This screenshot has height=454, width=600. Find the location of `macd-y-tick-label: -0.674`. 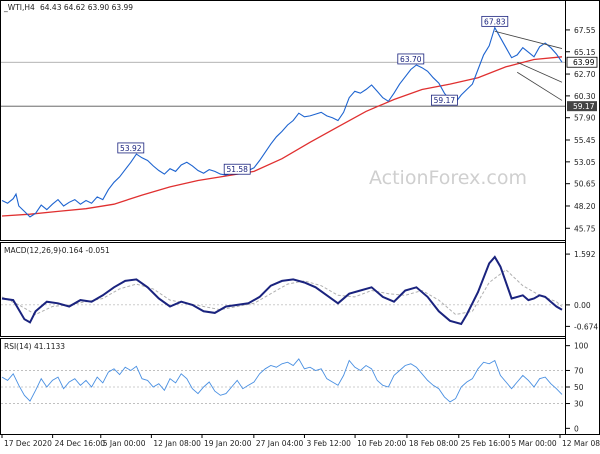

macd-y-tick-label: -0.674 is located at coordinates (586, 326).